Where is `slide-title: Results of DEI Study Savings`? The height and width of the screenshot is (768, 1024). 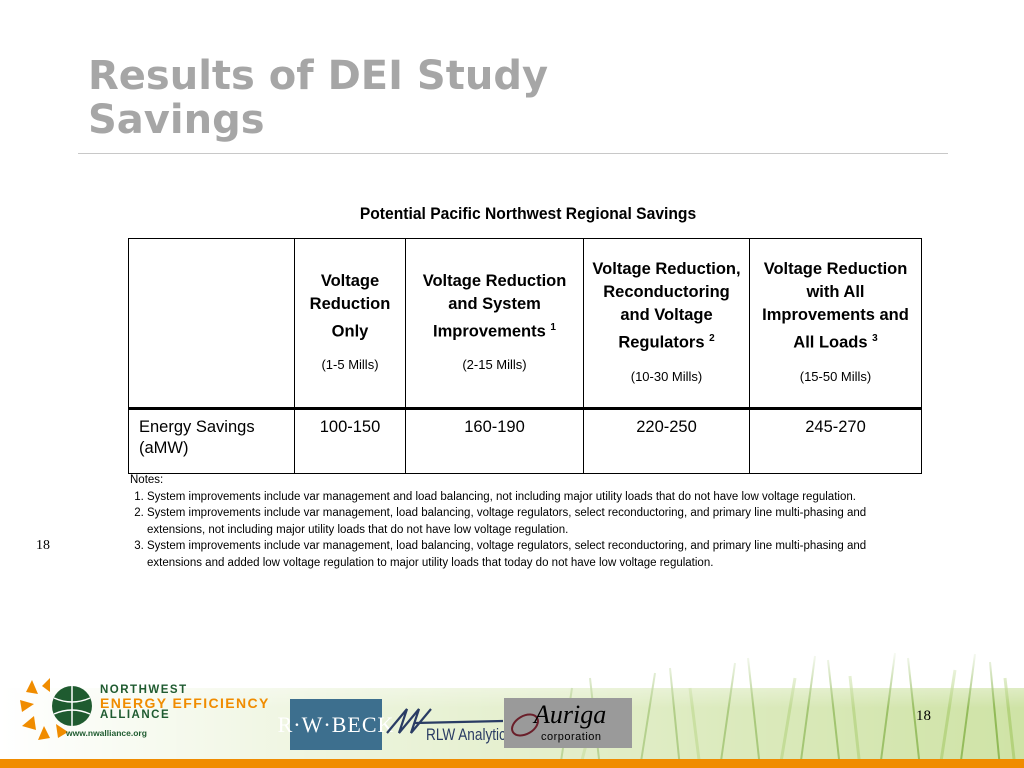 slide-title: Results of DEI Study Savings is located at coordinates (438, 98).